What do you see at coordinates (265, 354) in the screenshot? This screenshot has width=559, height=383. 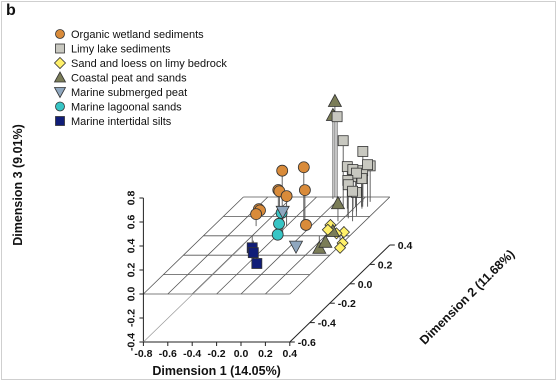 I see `x-tick-label: 0.2` at bounding box center [265, 354].